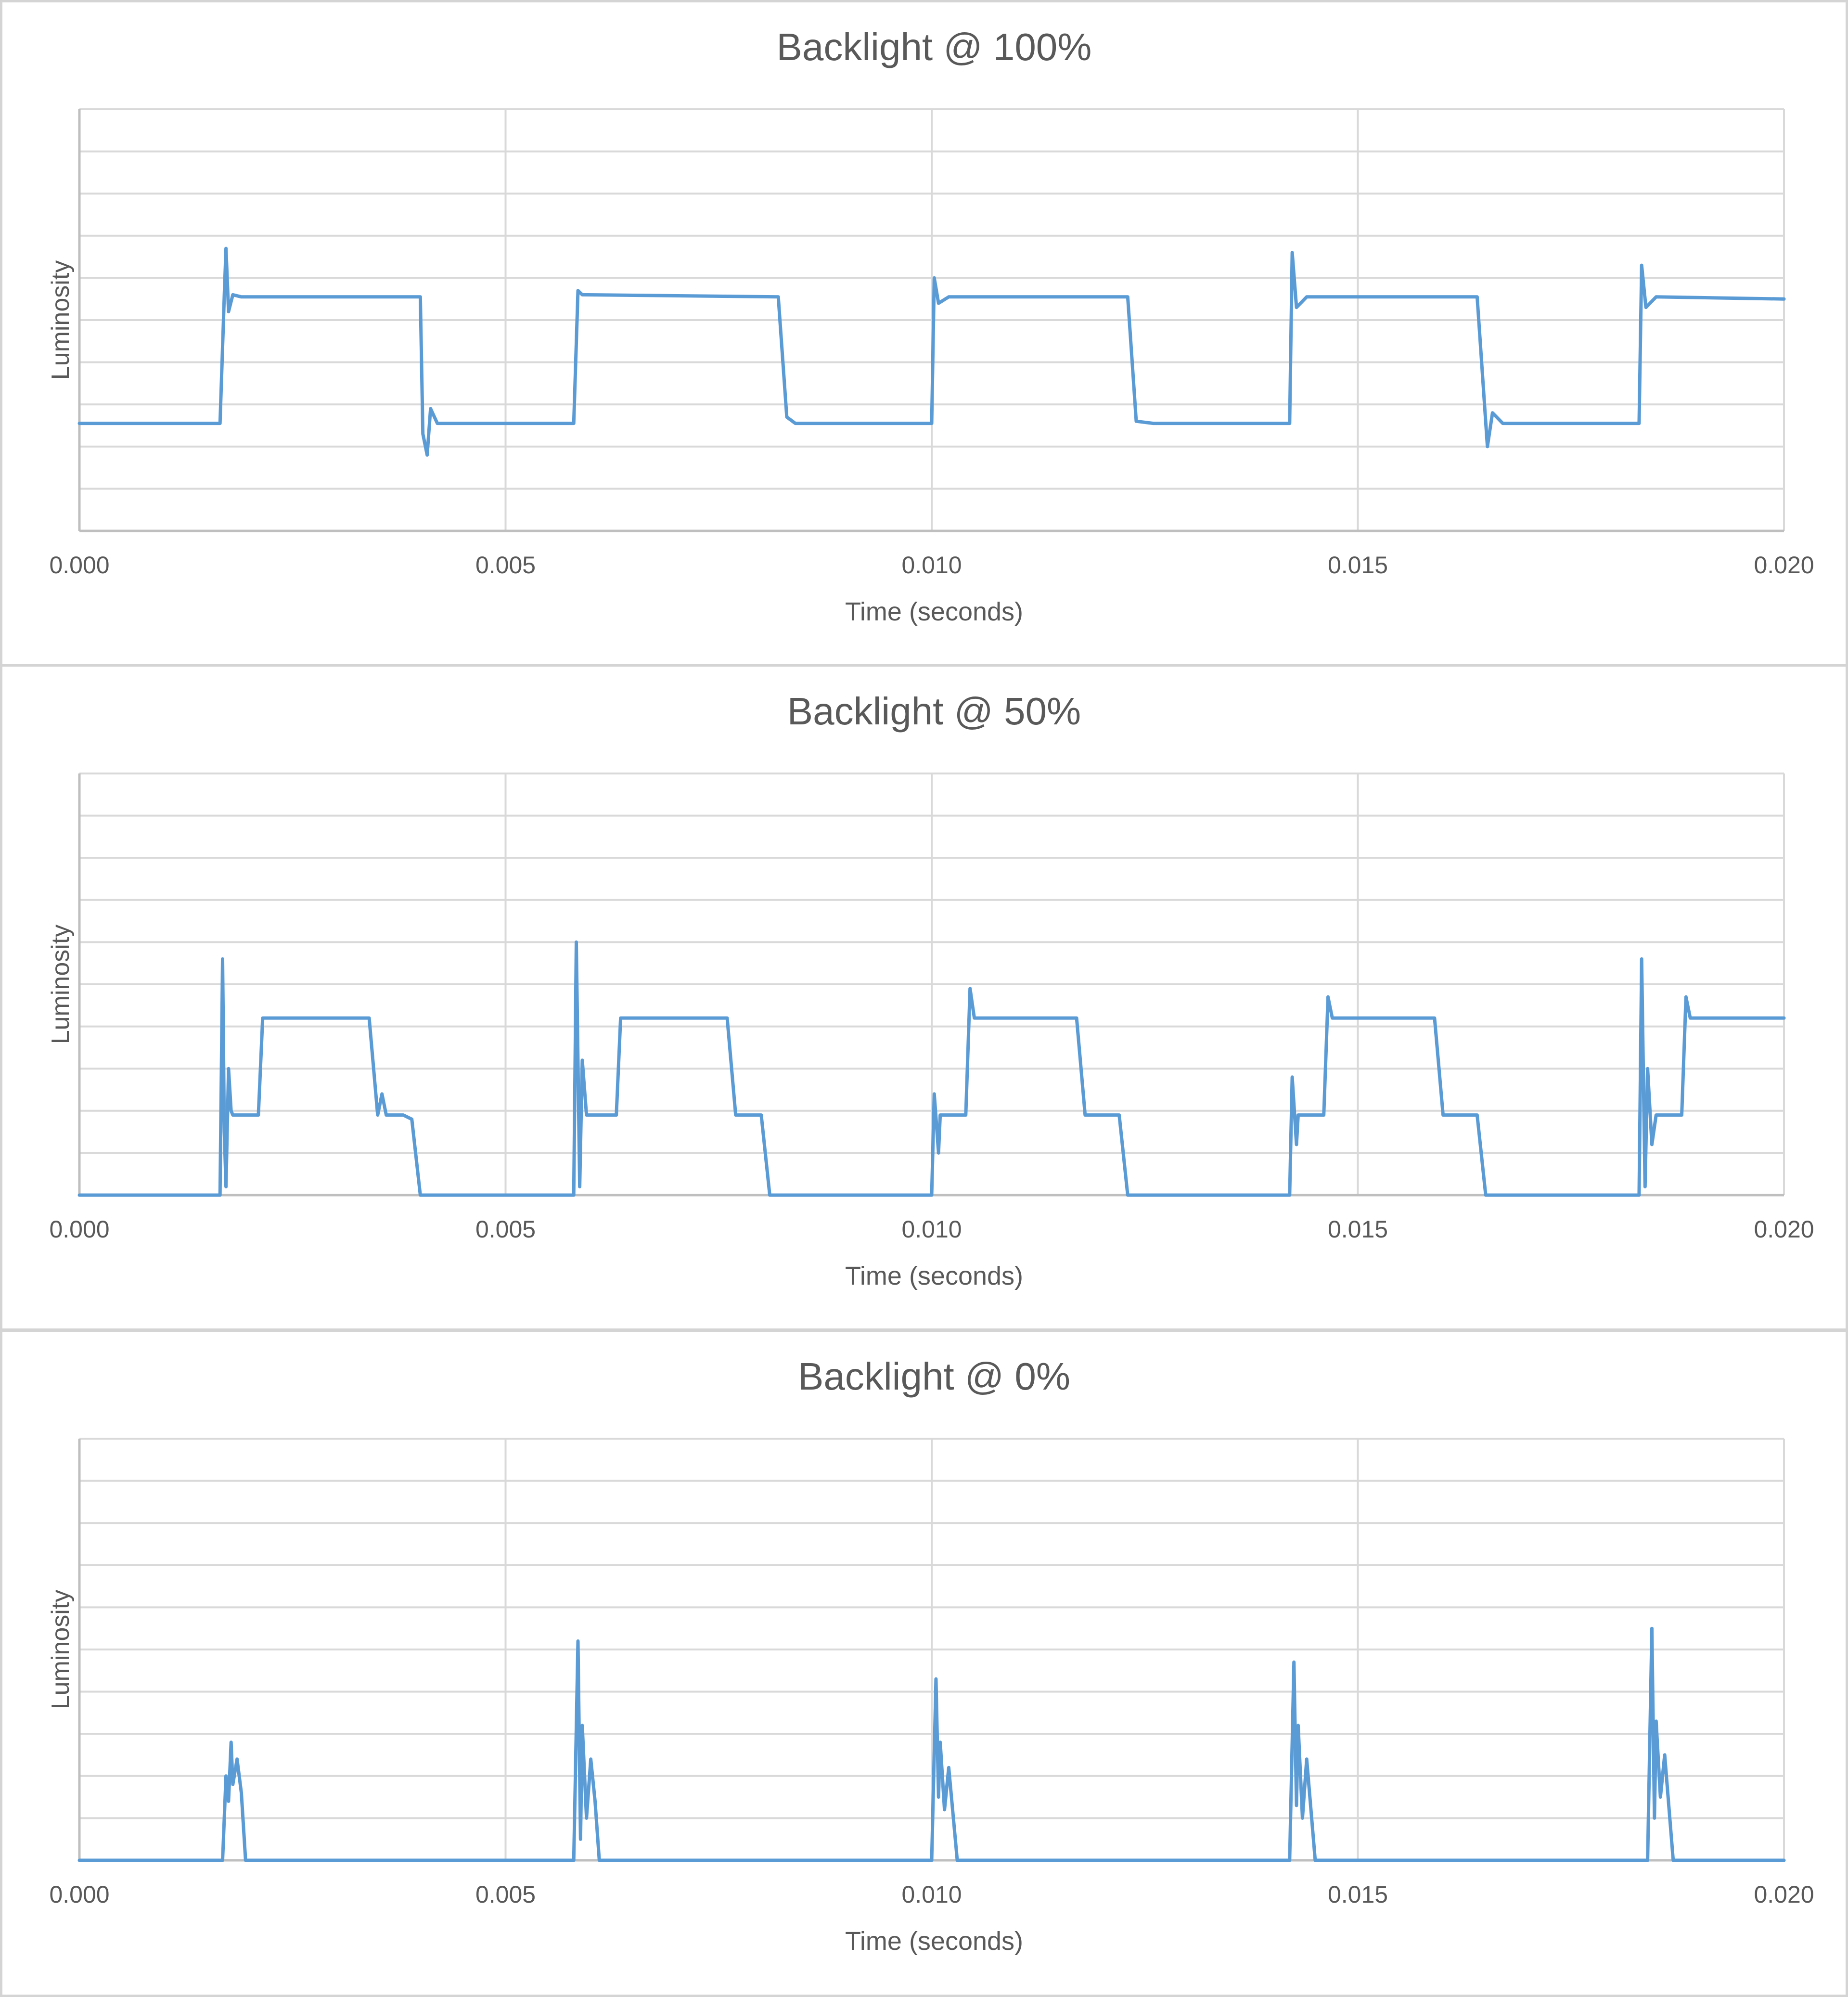 Image resolution: width=1848 pixels, height=1997 pixels. I want to click on chart-title: Backlight @ 0%, so click(934, 1376).